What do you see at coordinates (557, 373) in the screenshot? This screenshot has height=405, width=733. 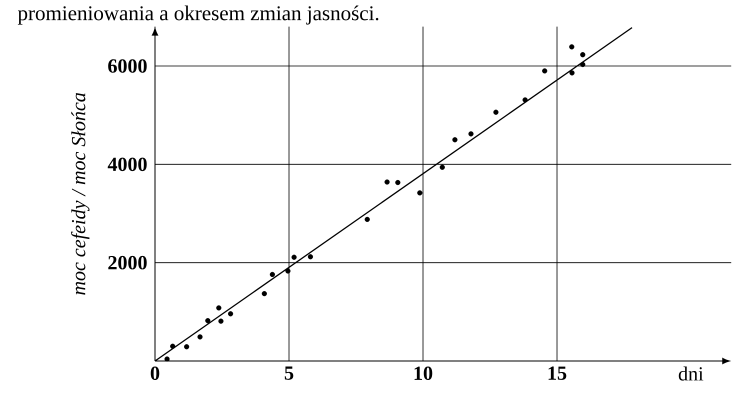 I see `x-tick-label: 15` at bounding box center [557, 373].